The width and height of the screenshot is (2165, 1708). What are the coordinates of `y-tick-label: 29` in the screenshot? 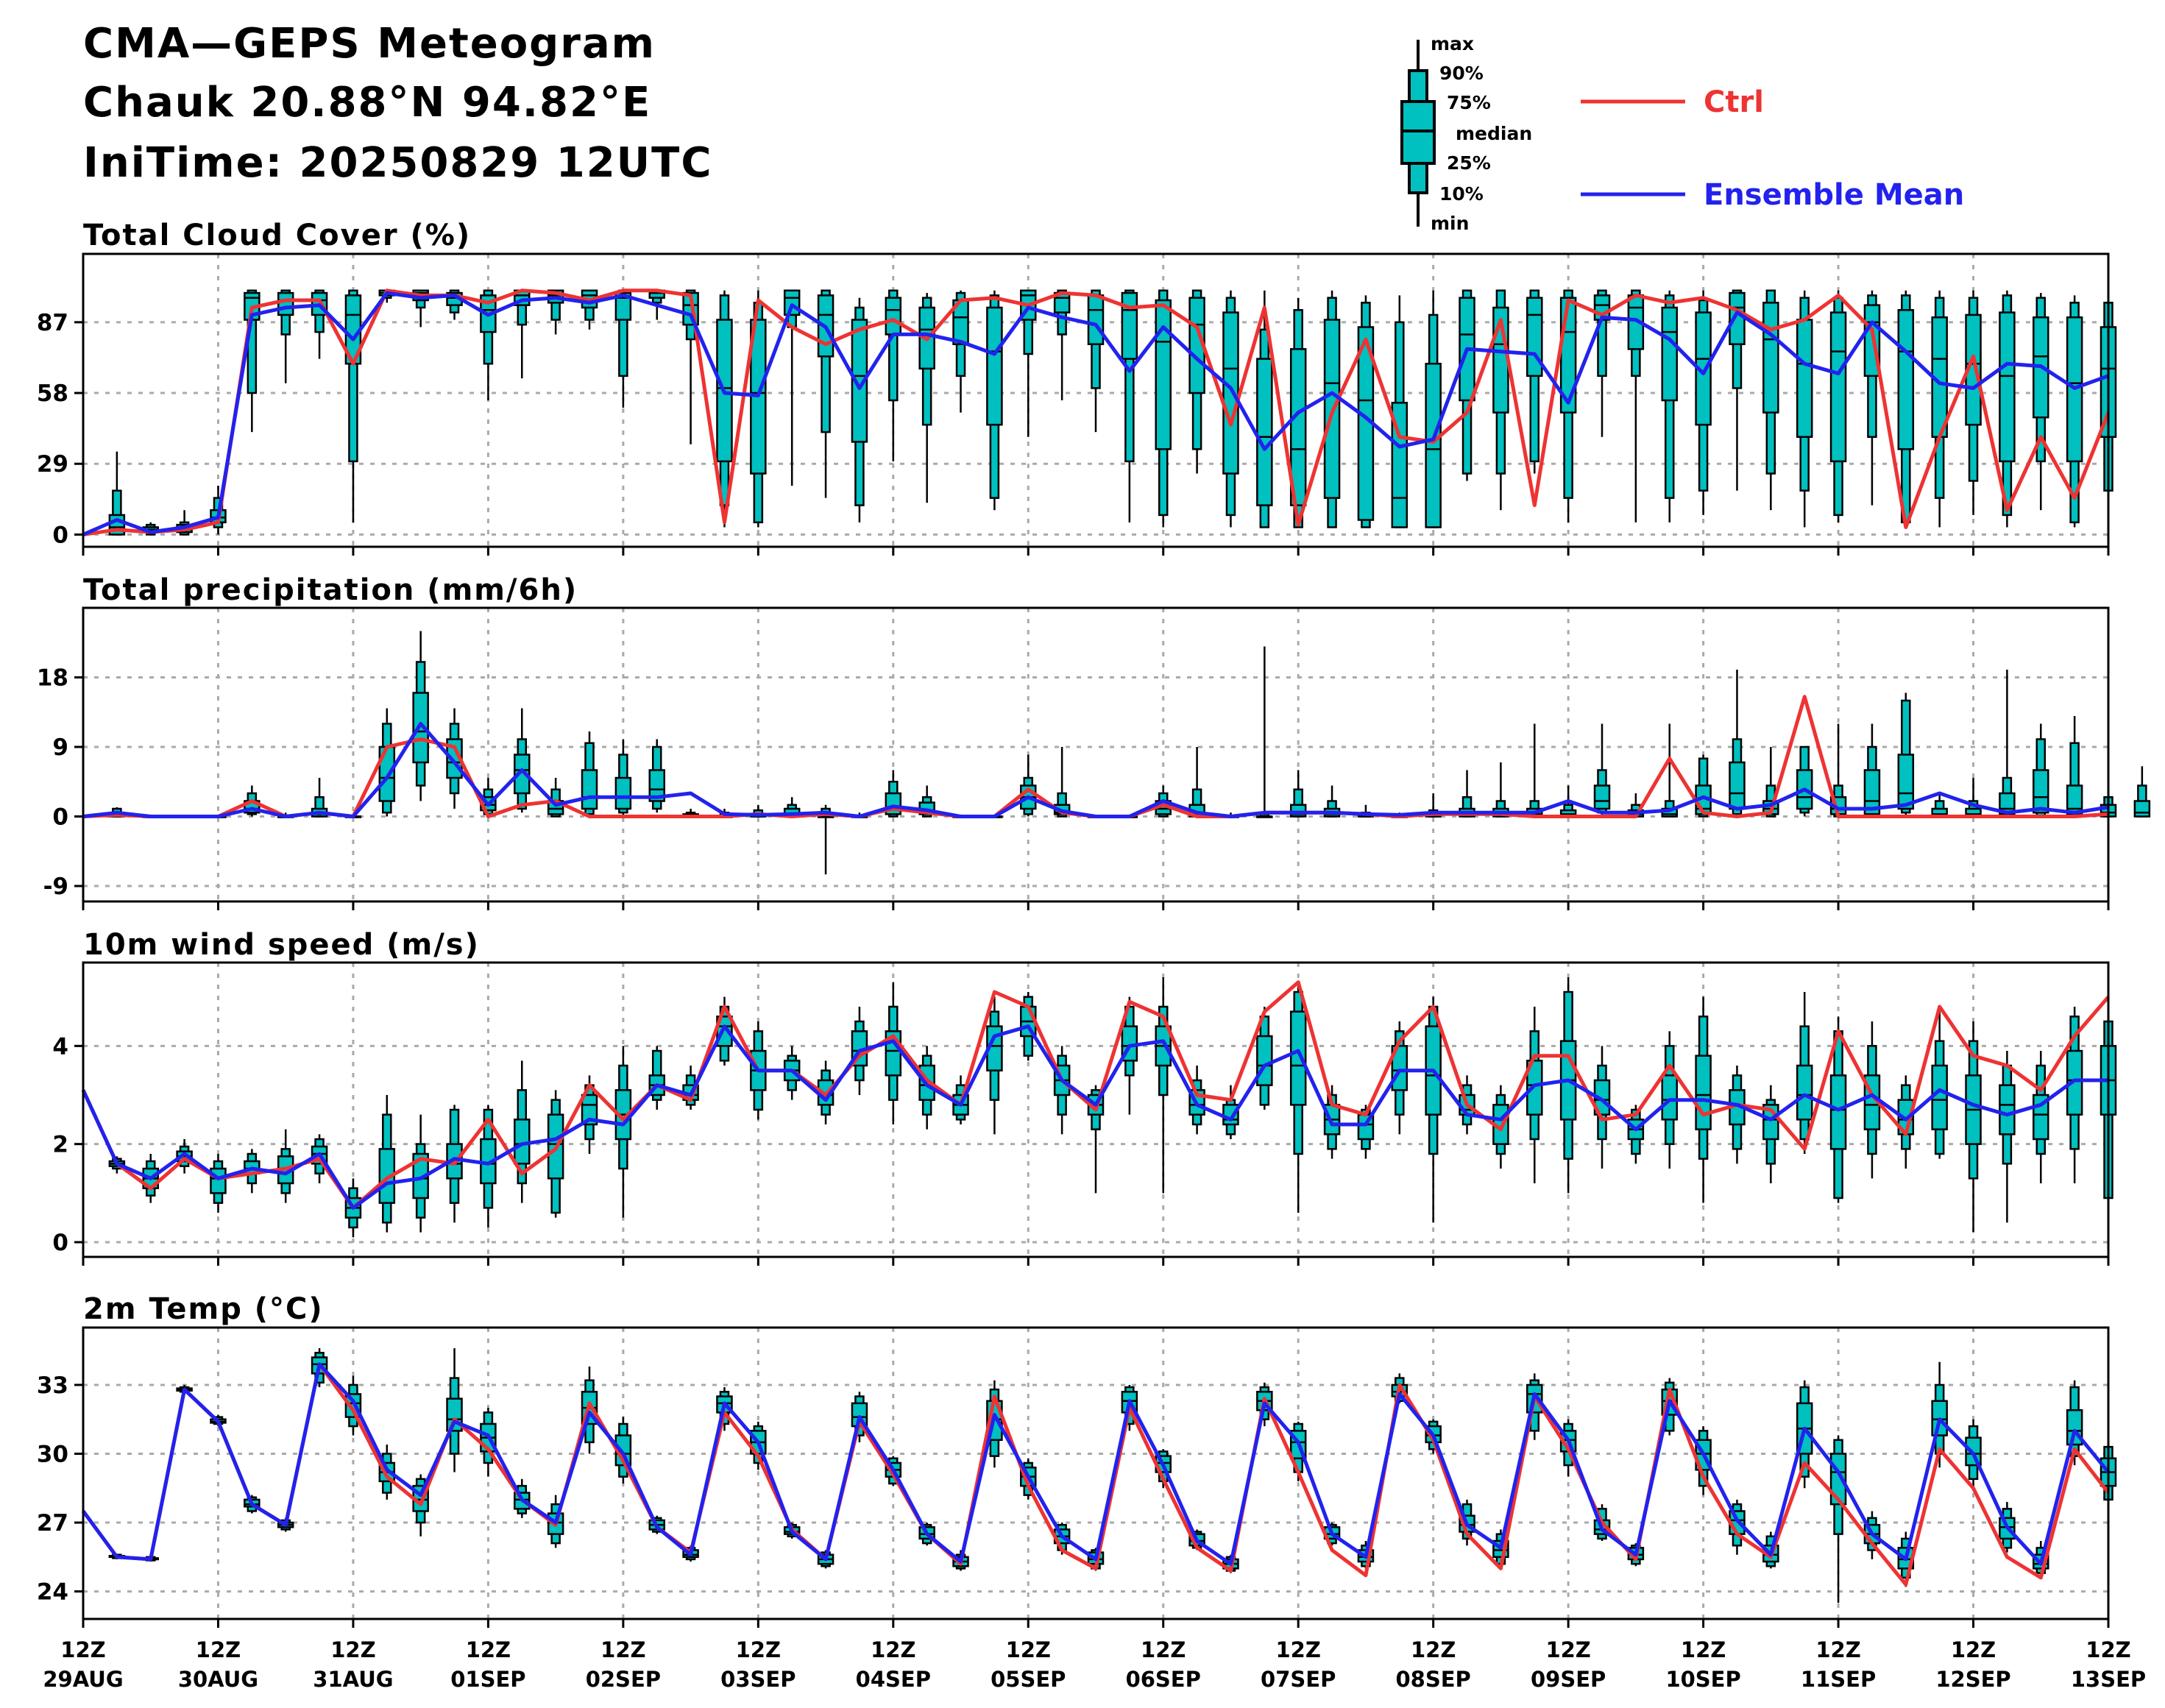 It's located at (52, 464).